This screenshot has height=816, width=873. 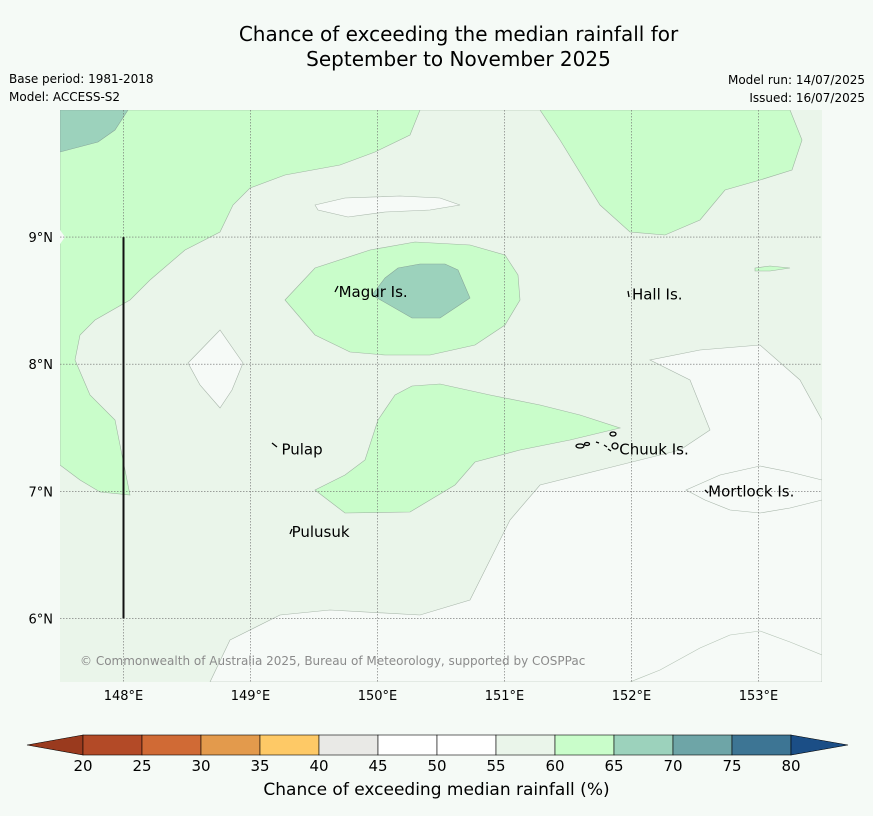 I want to click on island-pulusuk, so click(x=291, y=531).